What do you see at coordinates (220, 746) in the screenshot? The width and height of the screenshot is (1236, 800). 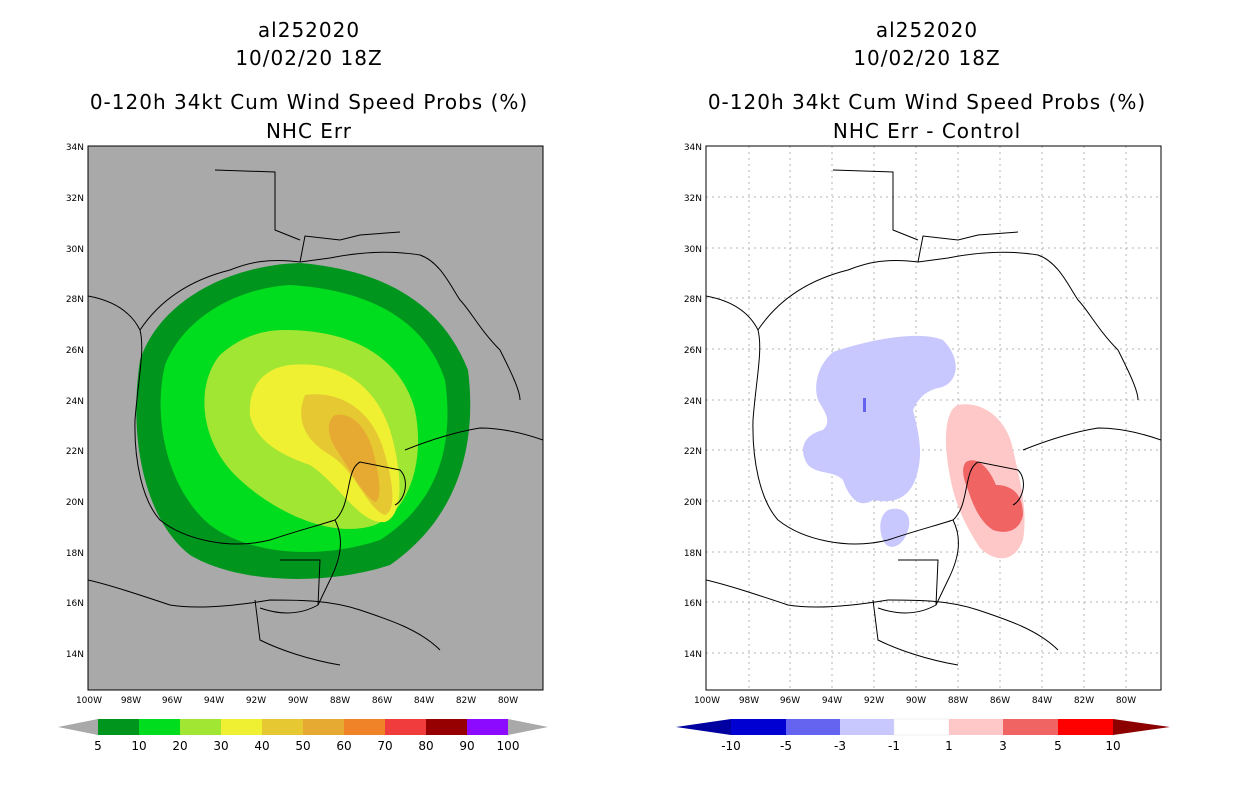 I see `colorbar-label: 30` at bounding box center [220, 746].